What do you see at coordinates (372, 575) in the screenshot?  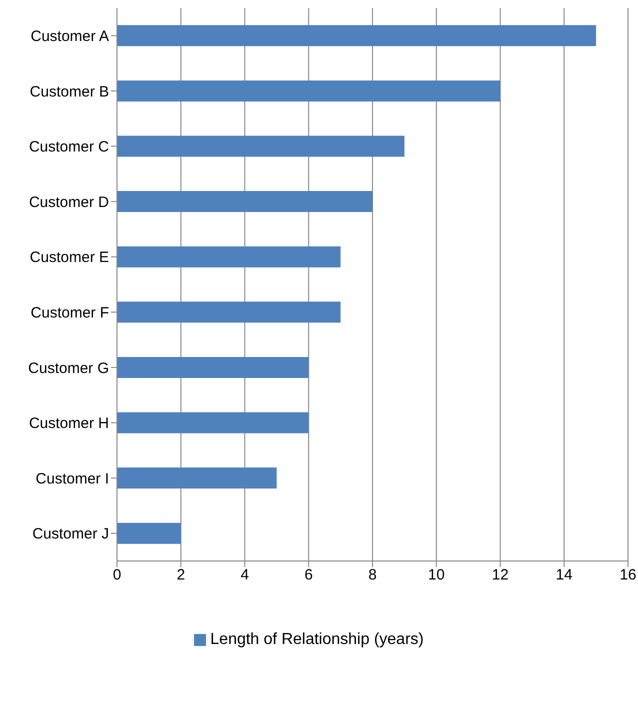 I see `x-tick-label: 8` at bounding box center [372, 575].